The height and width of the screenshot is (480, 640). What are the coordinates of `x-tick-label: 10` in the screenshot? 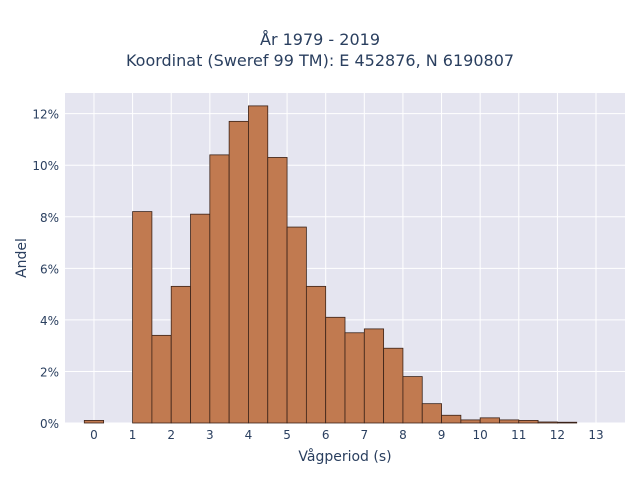 It's located at (480, 435).